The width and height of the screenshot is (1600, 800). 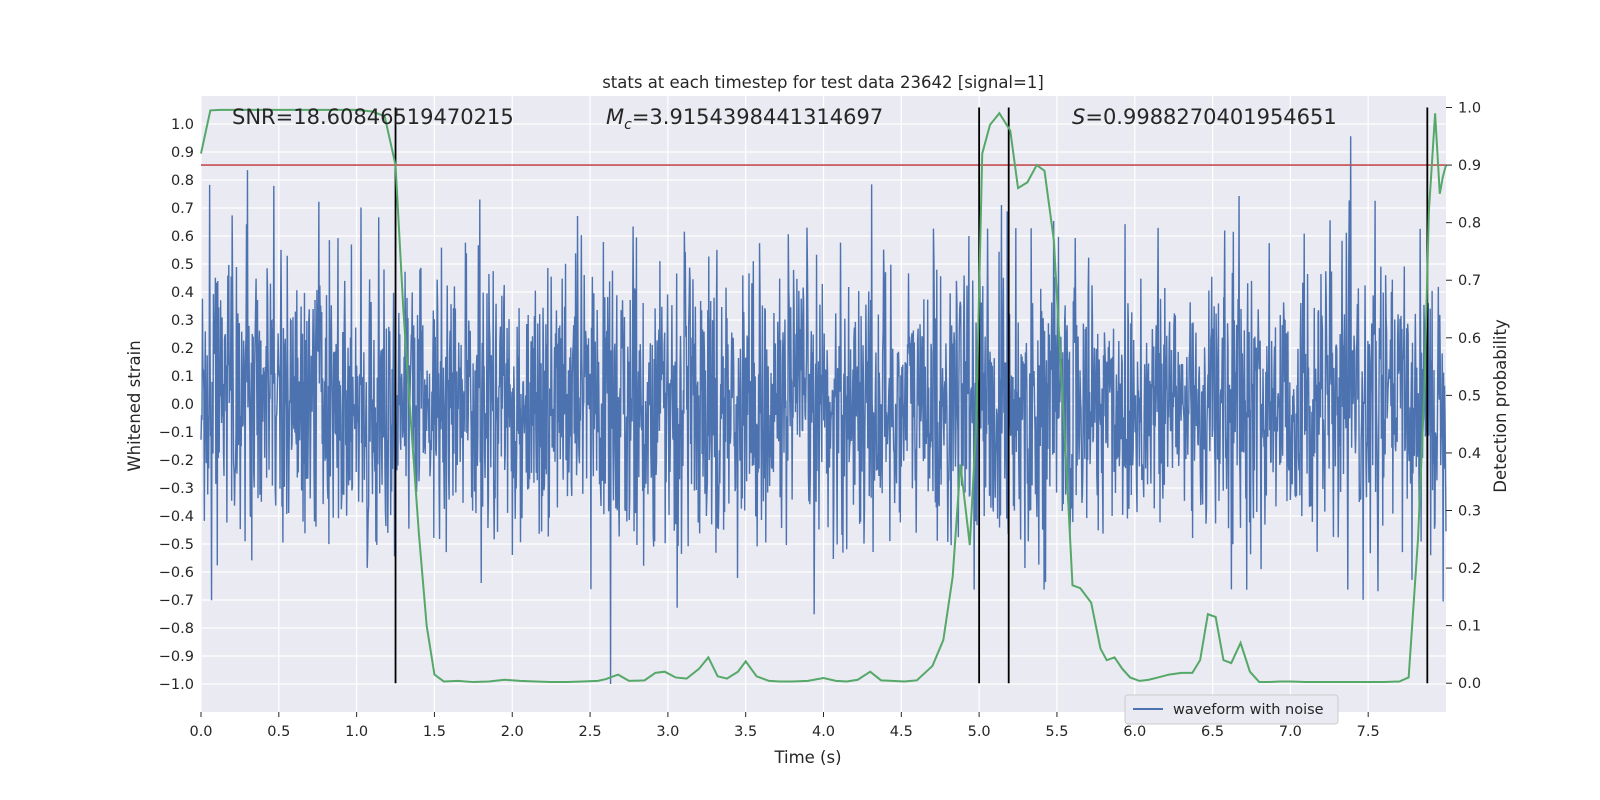 I want to click on y-tick-label-9: 0.1, so click(x=182, y=377).